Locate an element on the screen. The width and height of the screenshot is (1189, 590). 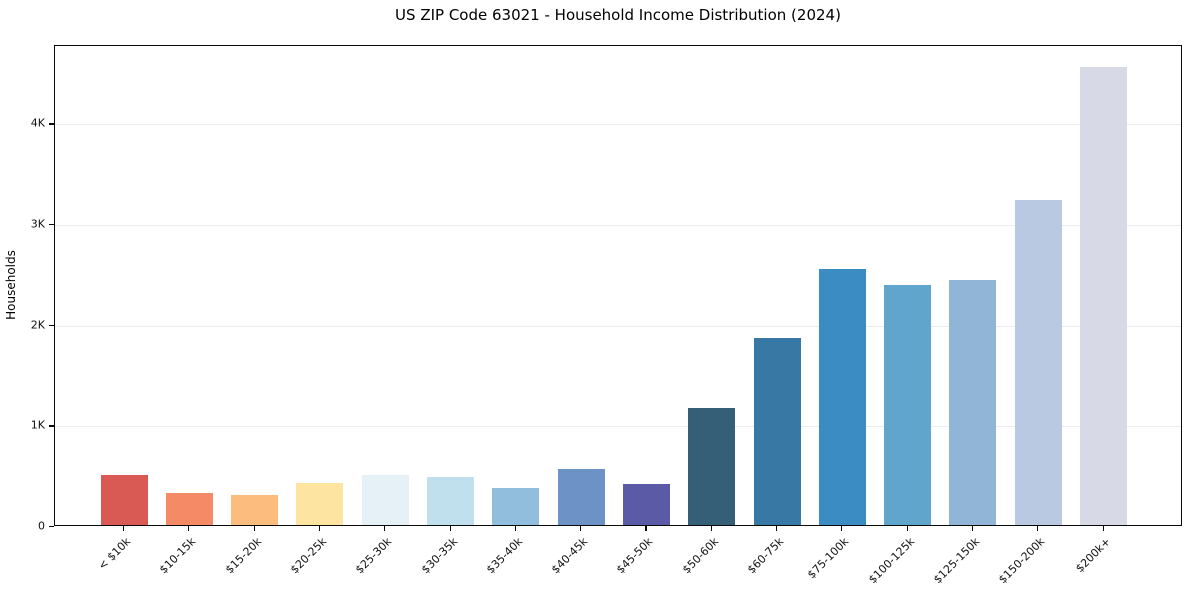
bar-$20-25k is located at coordinates (320, 504).